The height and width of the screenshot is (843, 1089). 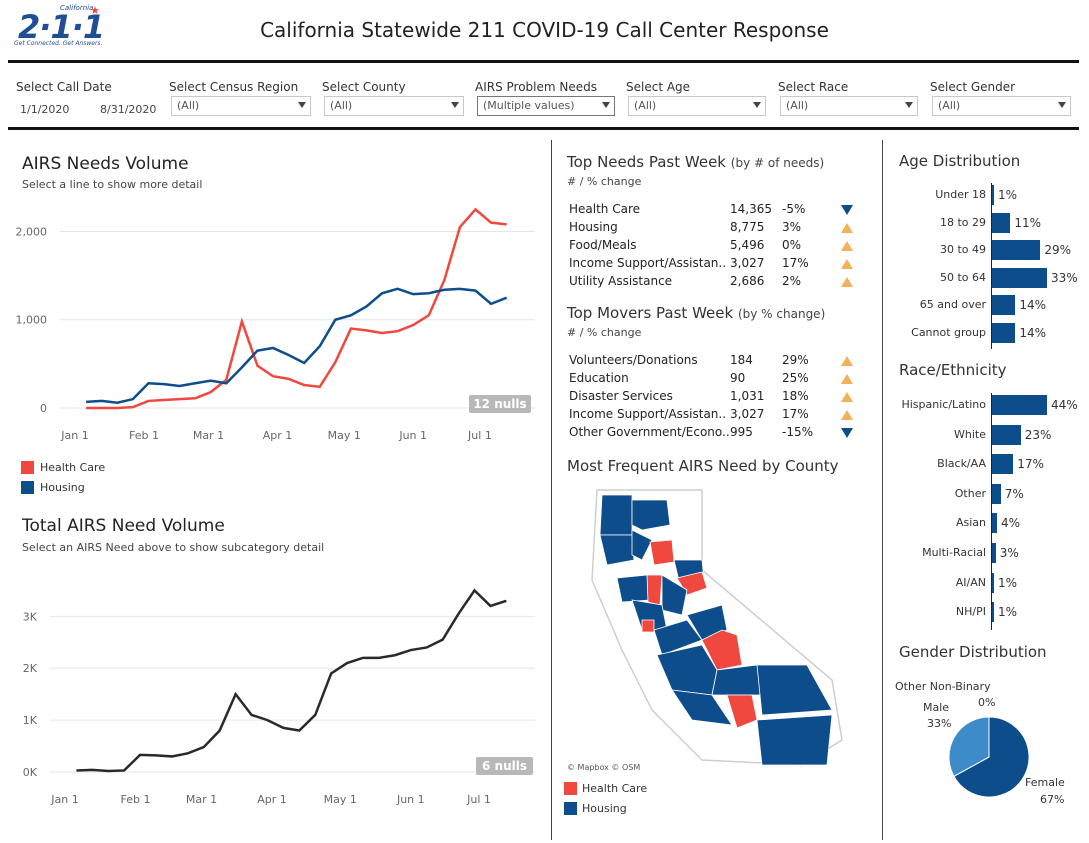 I want to click on bar-value-label: 17%, so click(x=1030, y=464).